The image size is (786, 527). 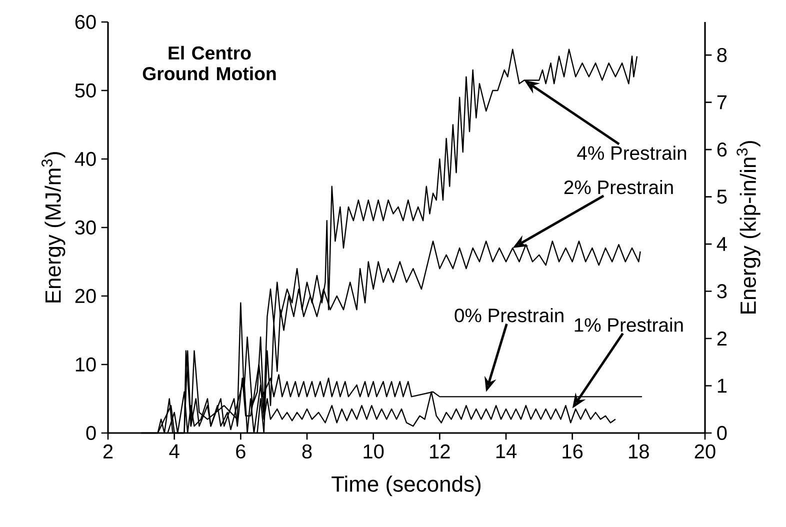 What do you see at coordinates (618, 187) in the screenshot?
I see `annotation: 2% Prestrain` at bounding box center [618, 187].